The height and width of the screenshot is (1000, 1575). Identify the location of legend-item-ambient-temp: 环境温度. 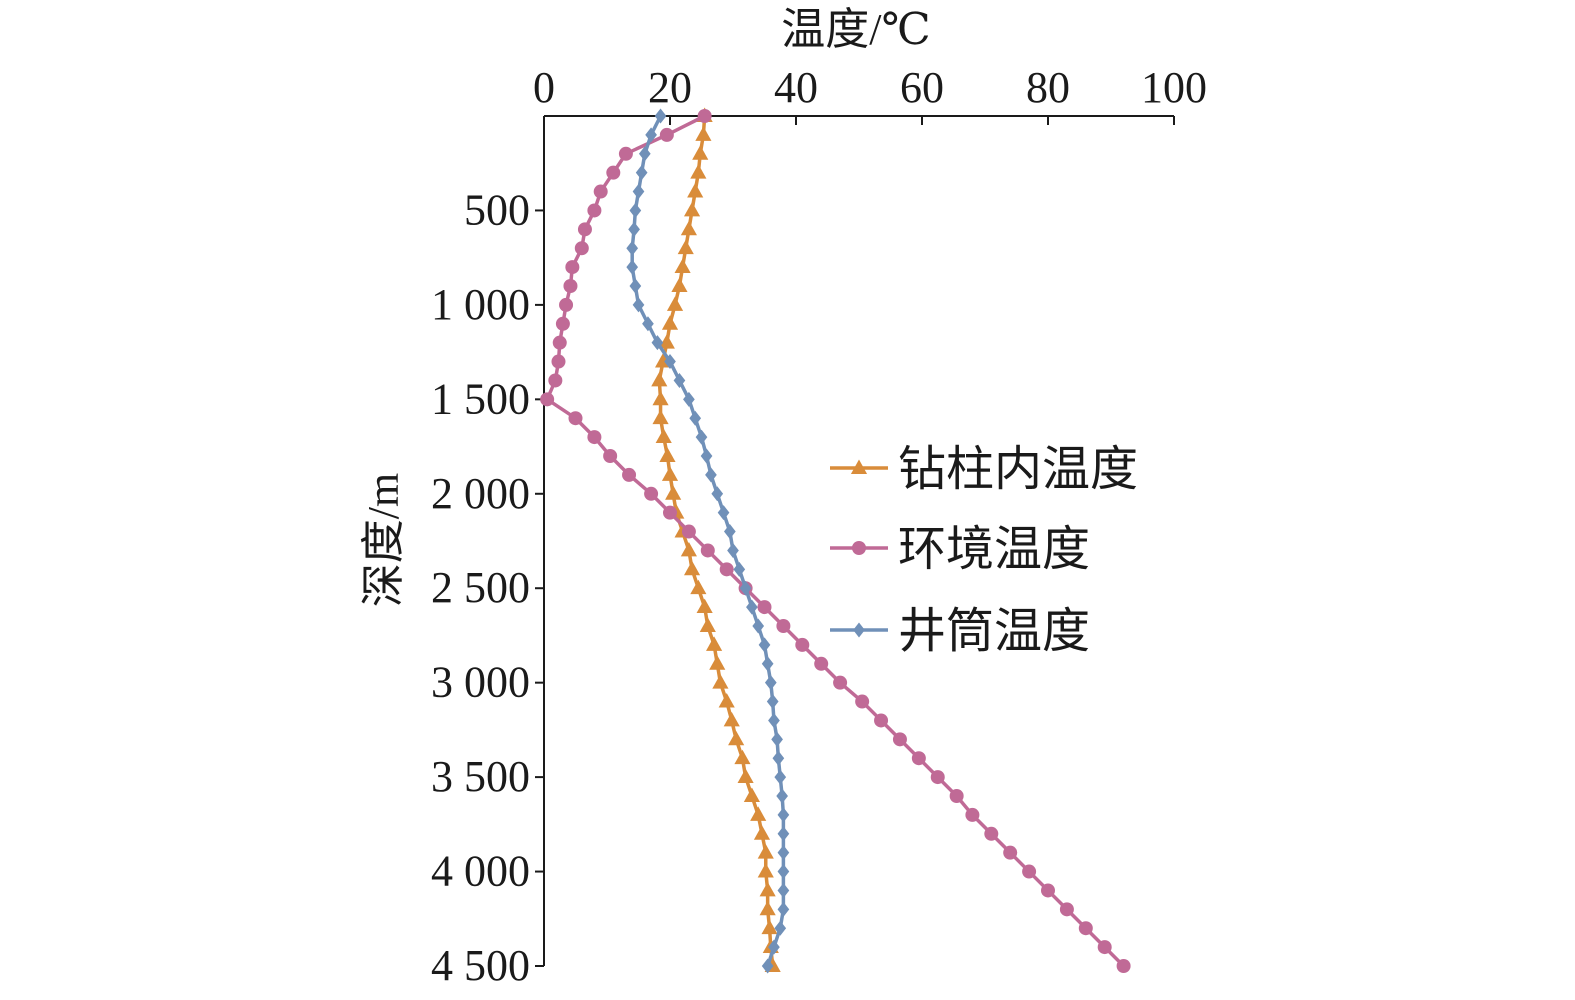
(960, 549).